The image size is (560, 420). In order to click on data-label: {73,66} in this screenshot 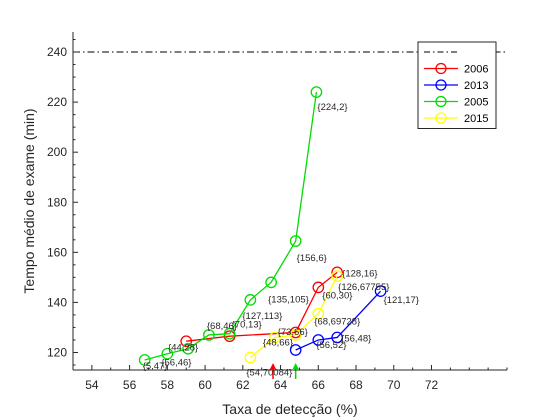, I will do `click(293, 332)`.